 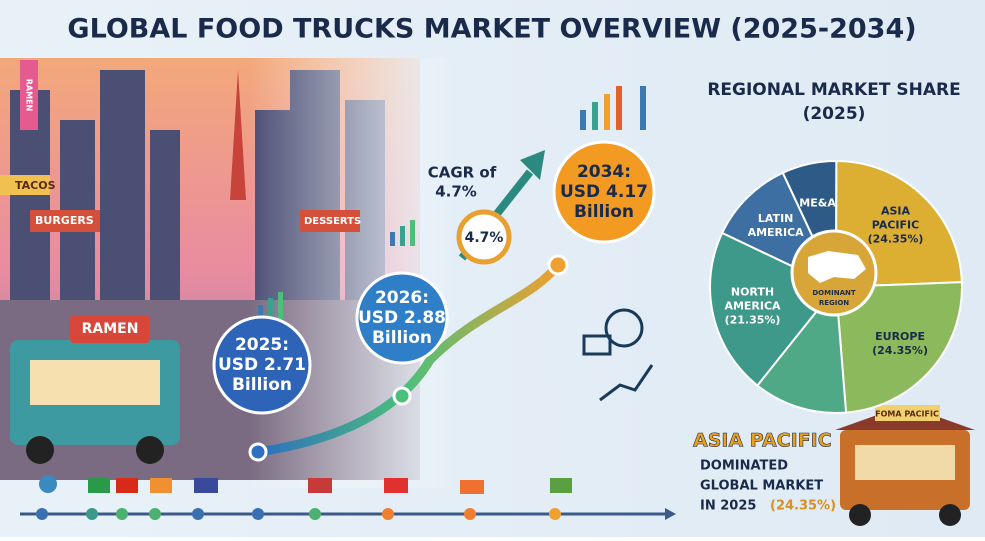 I want to click on callout-text: DOMINATED, so click(x=744, y=466).